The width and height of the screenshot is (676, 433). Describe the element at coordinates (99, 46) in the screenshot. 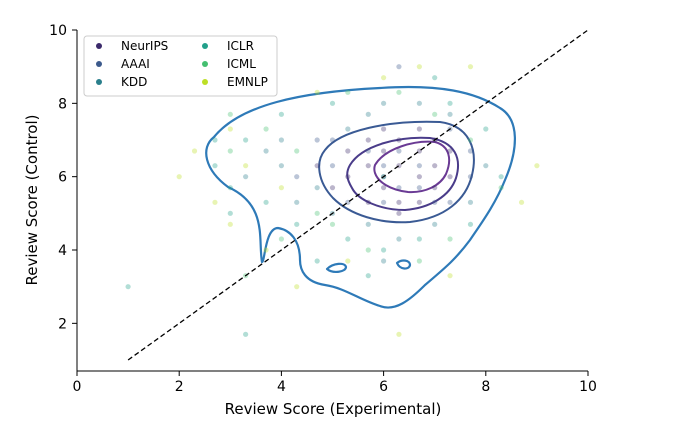

I see `legend-marker-neurips` at that location.